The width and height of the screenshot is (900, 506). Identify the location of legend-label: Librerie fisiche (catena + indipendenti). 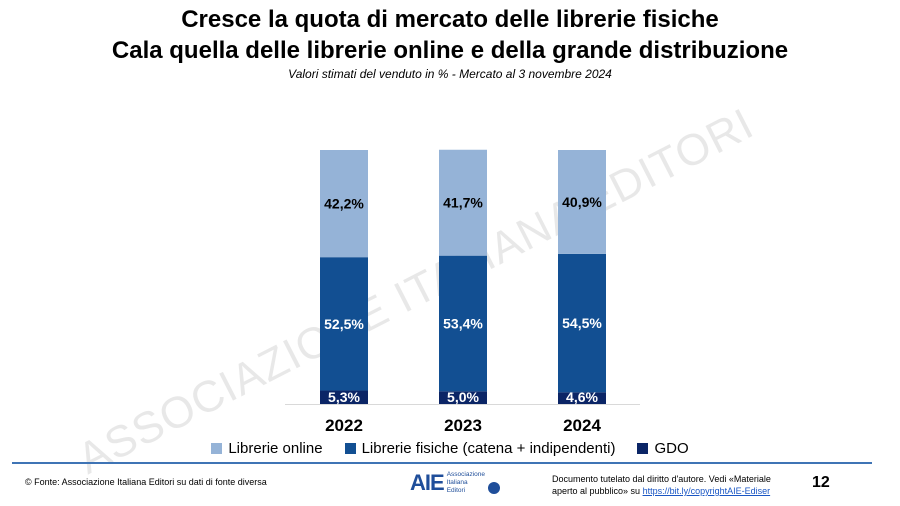
(488, 448).